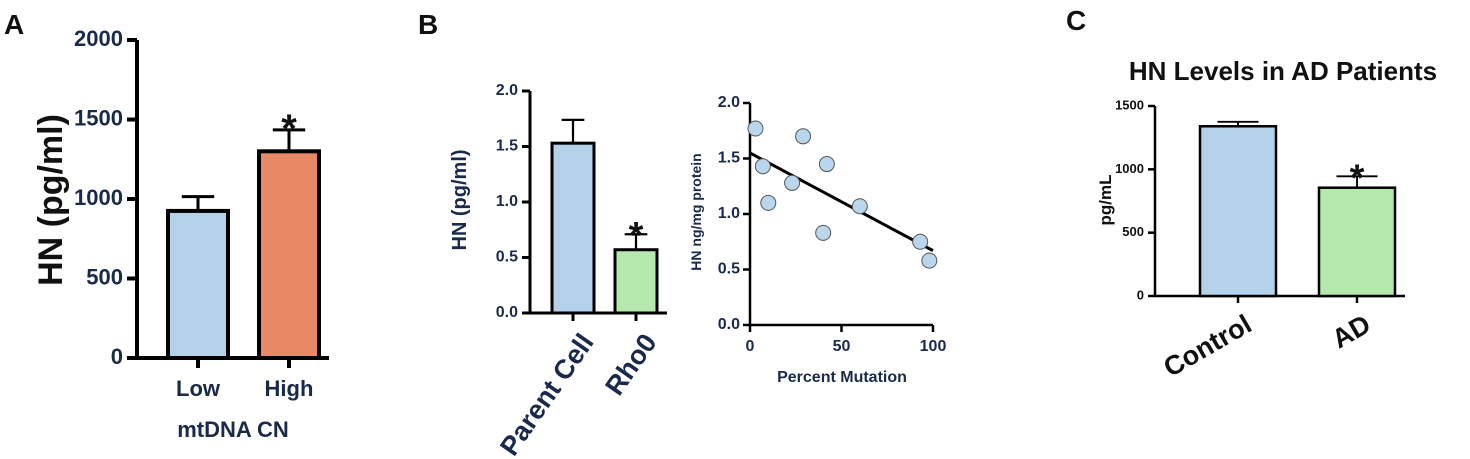  I want to click on panel-a-y-axis-label: HN (pg/ml), so click(51, 200).